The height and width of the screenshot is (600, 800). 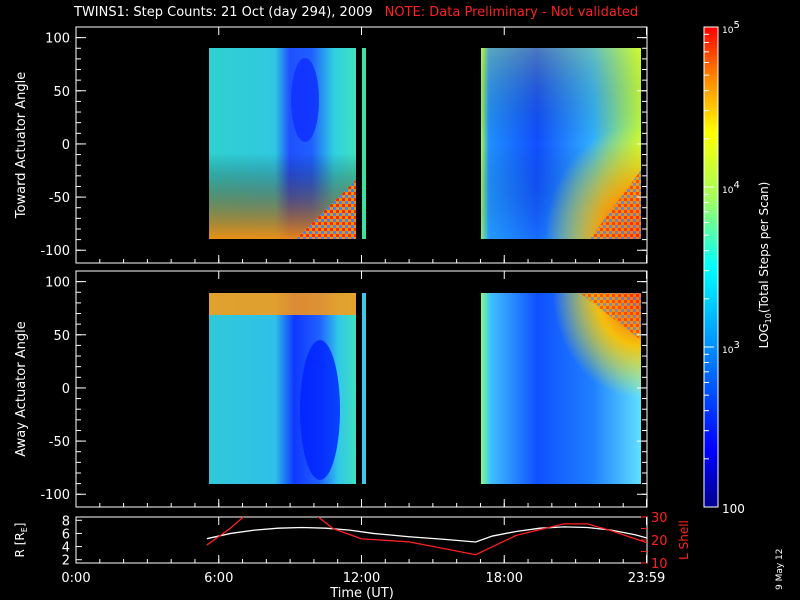 I want to click on colorbar-tick-label: 10³, so click(x=731, y=348).